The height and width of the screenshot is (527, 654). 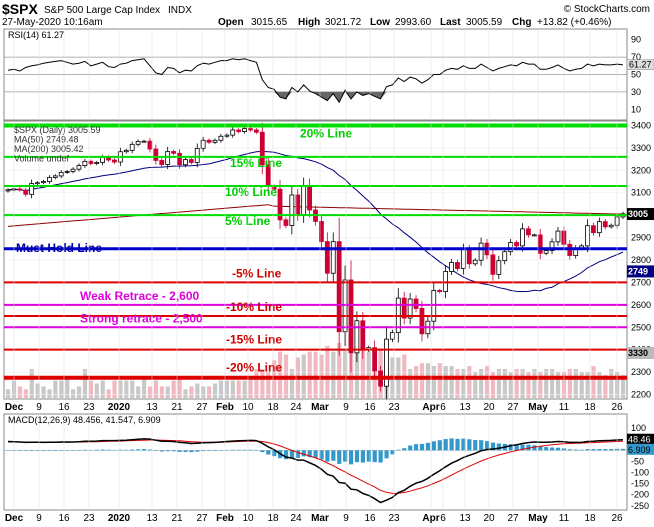 I want to click on ma50-tag: 2749, so click(x=638, y=271).